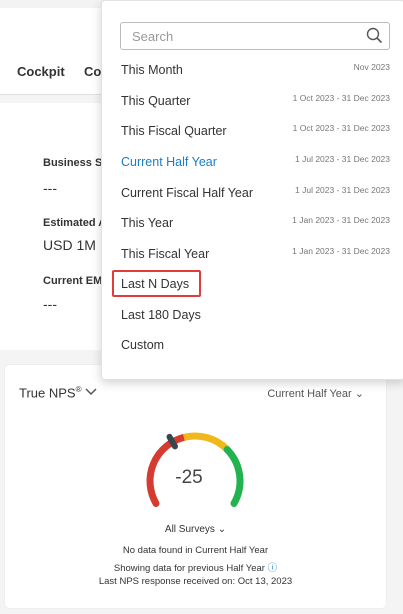 This screenshot has width=403, height=614. What do you see at coordinates (195, 550) in the screenshot?
I see `no-data-message: No data found in Current Half Year` at bounding box center [195, 550].